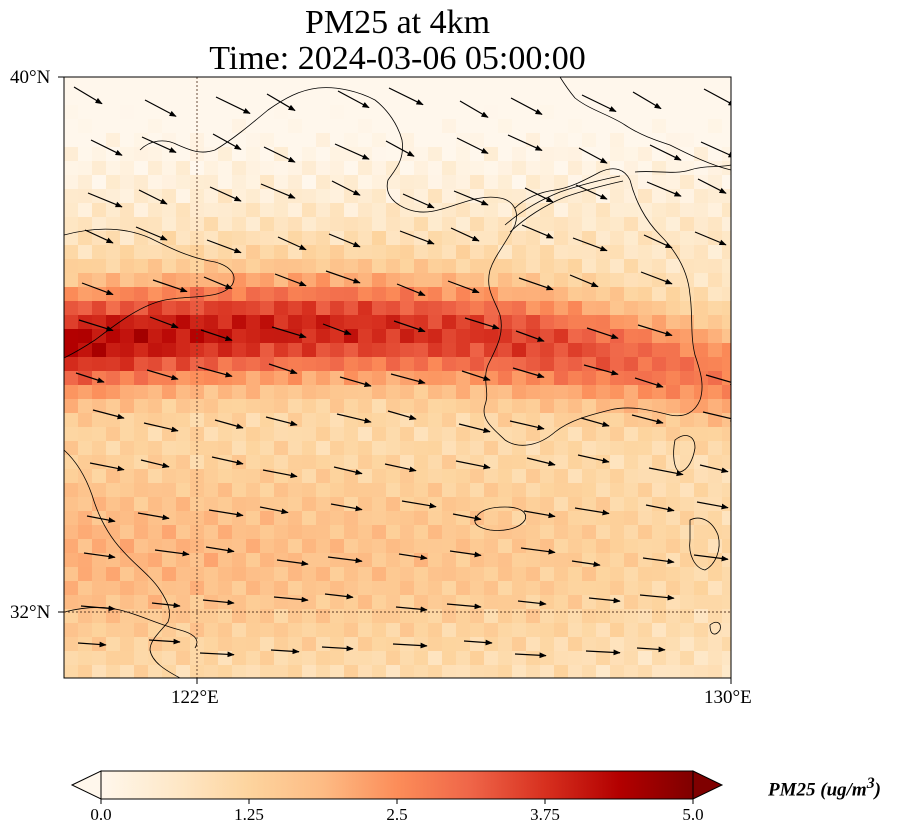 The width and height of the screenshot is (905, 836). Describe the element at coordinates (545, 814) in the screenshot. I see `colorbar-tick-3: 3.75` at that location.